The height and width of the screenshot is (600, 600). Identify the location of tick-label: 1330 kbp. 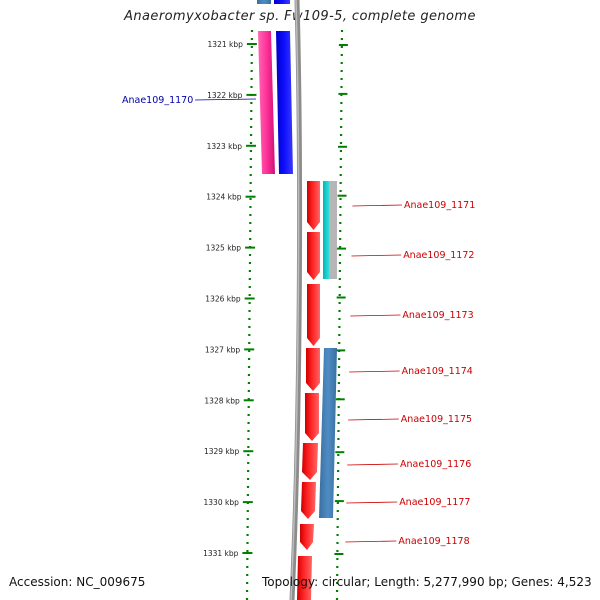
(222, 502).